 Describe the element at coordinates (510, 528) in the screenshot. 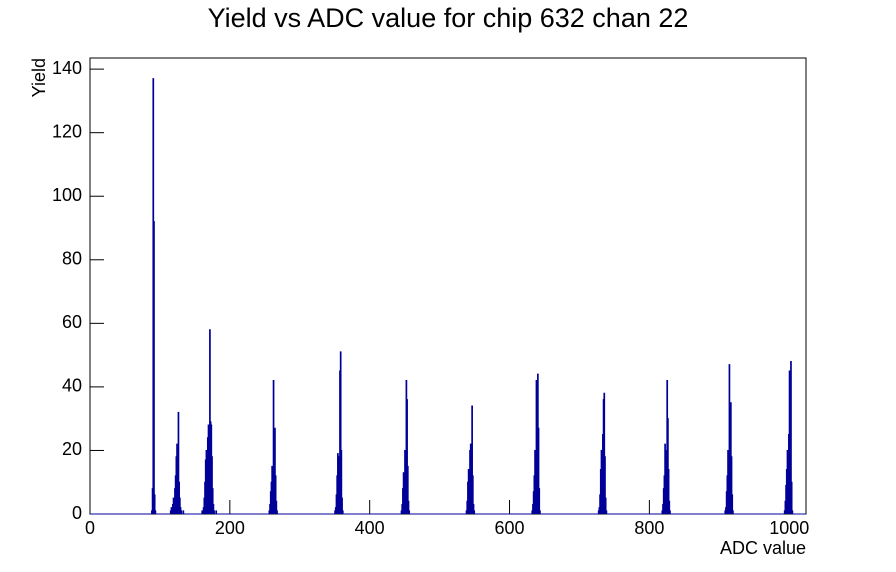

I see `x-tick-label: 600` at that location.